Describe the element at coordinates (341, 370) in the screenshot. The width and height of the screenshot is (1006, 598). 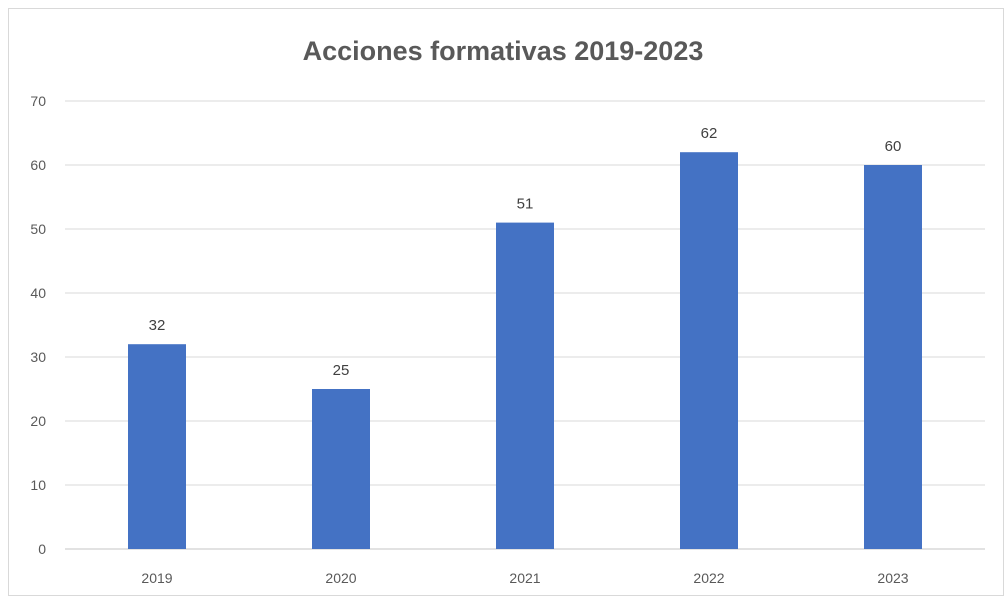
I see `data-label-2020: 25` at that location.